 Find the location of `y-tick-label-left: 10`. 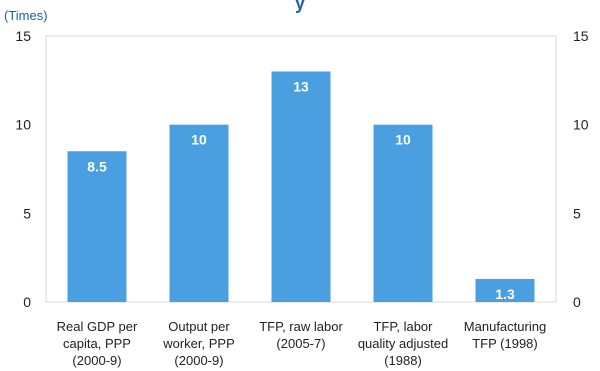

y-tick-label-left: 10 is located at coordinates (23, 125).